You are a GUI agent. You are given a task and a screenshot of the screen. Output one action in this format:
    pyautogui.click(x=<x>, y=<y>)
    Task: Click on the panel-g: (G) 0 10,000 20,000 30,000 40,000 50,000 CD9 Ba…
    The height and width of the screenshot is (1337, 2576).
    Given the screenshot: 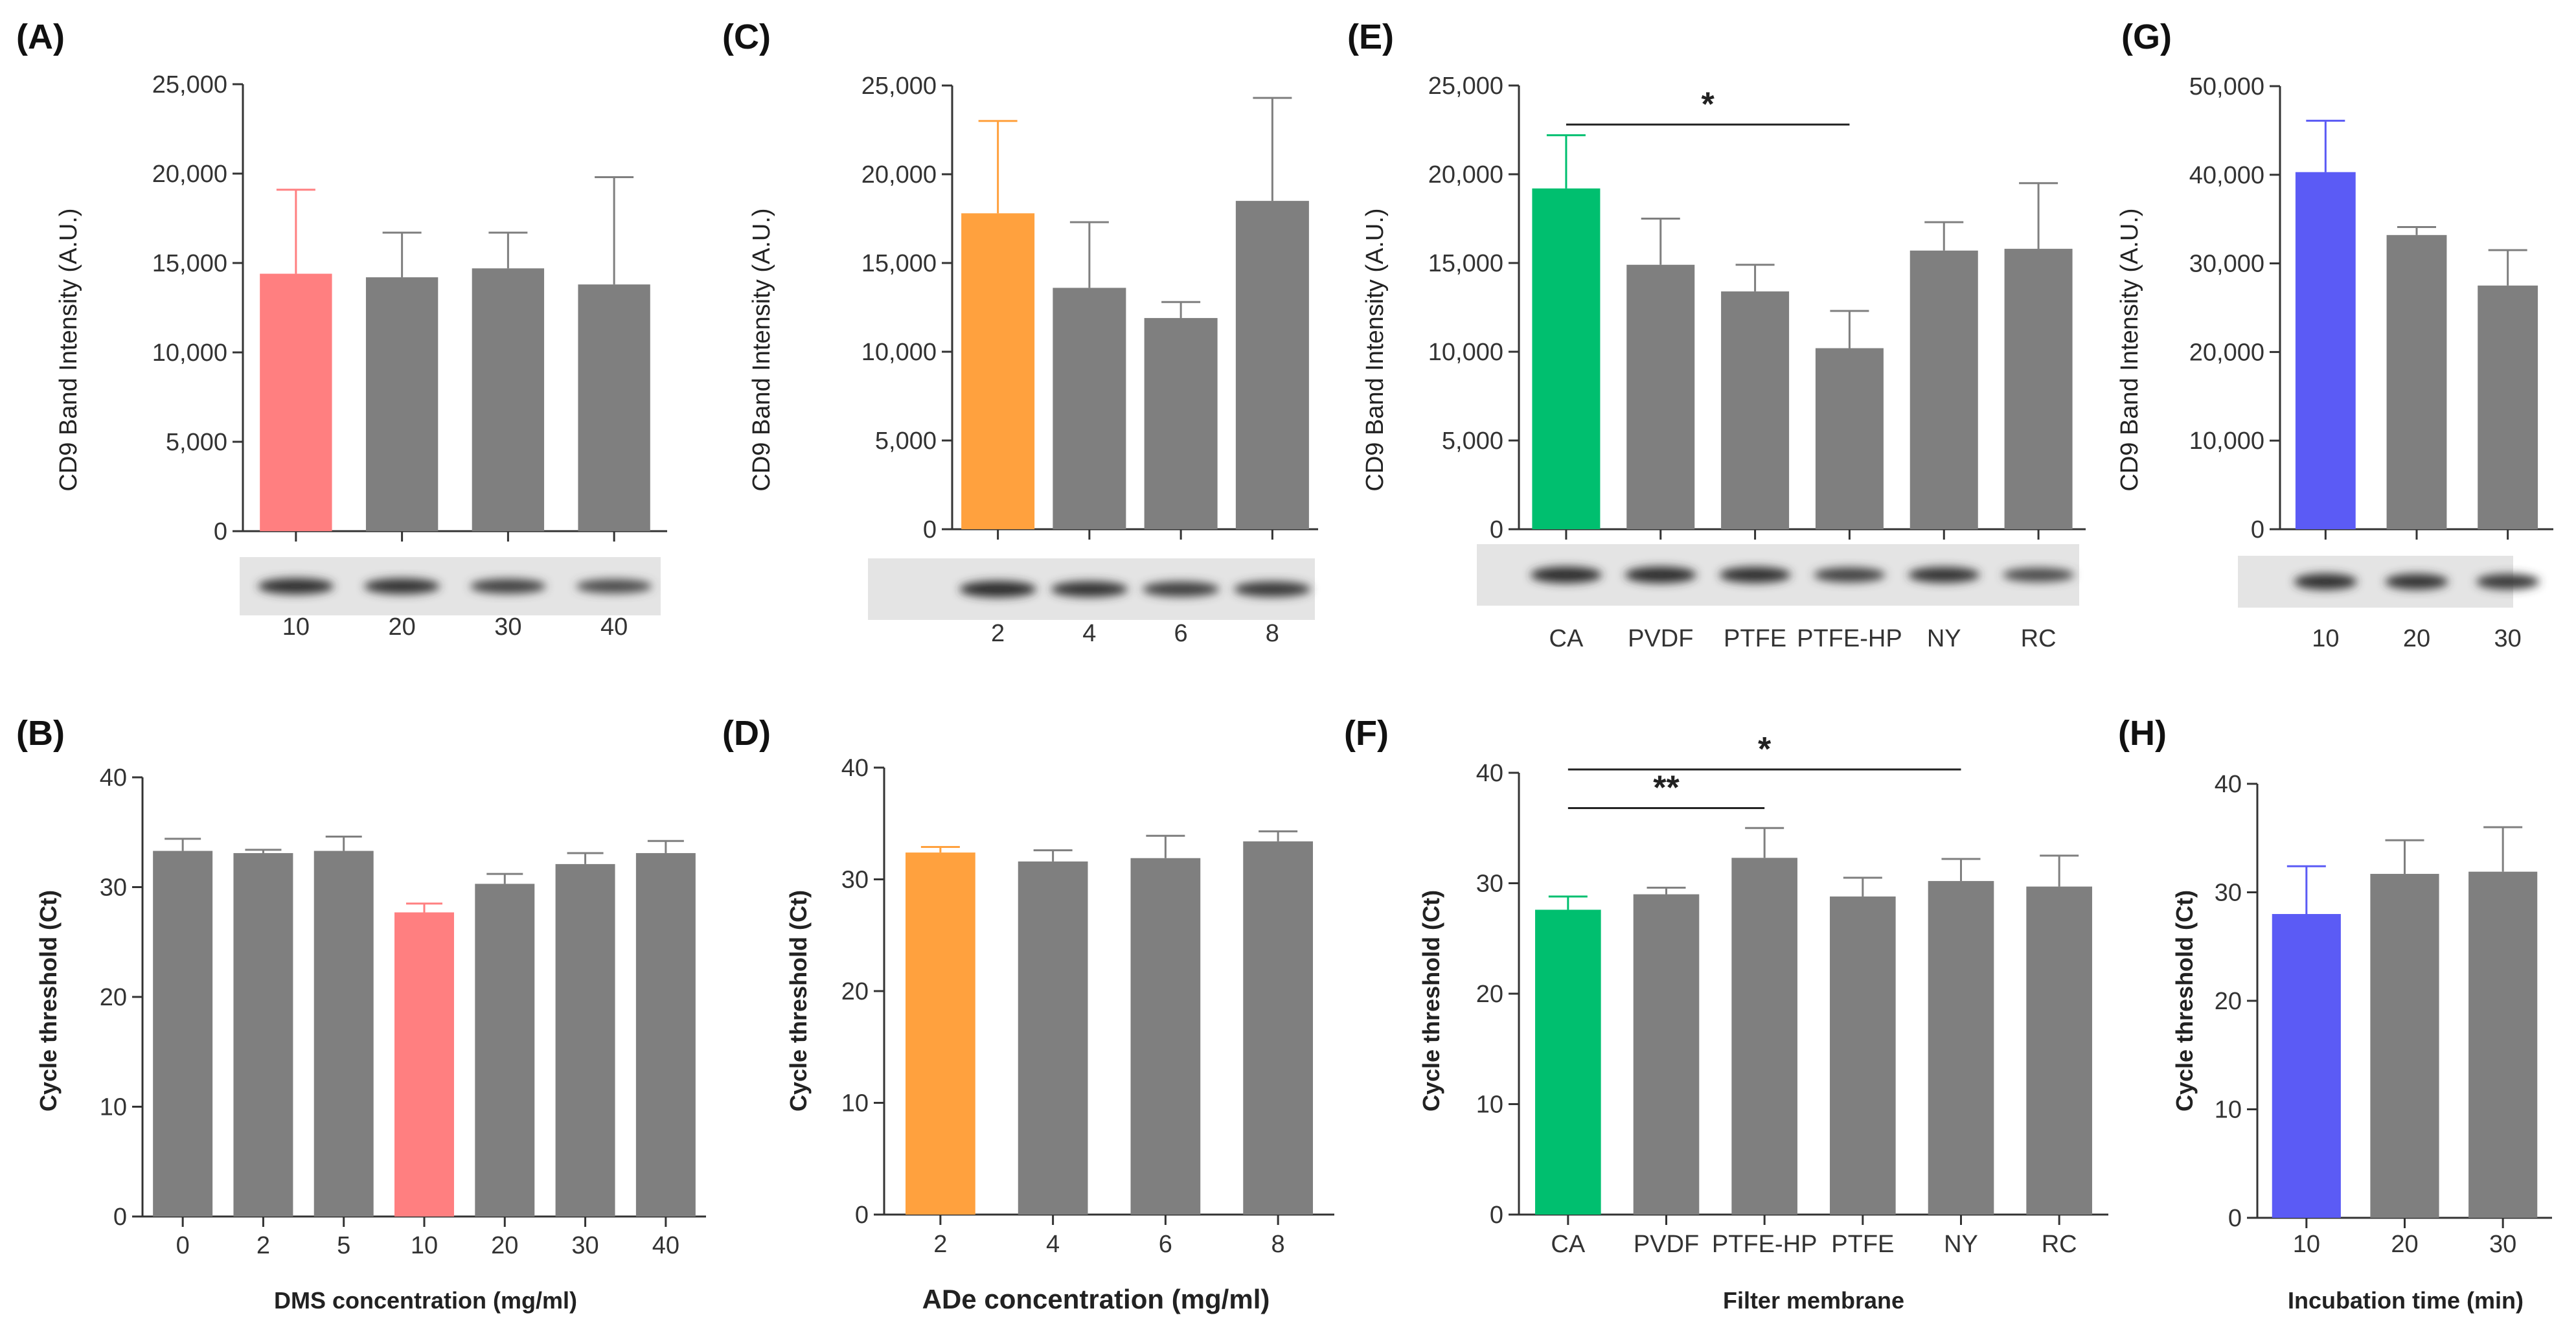 What is the action you would take?
    pyautogui.click(x=2334, y=335)
    